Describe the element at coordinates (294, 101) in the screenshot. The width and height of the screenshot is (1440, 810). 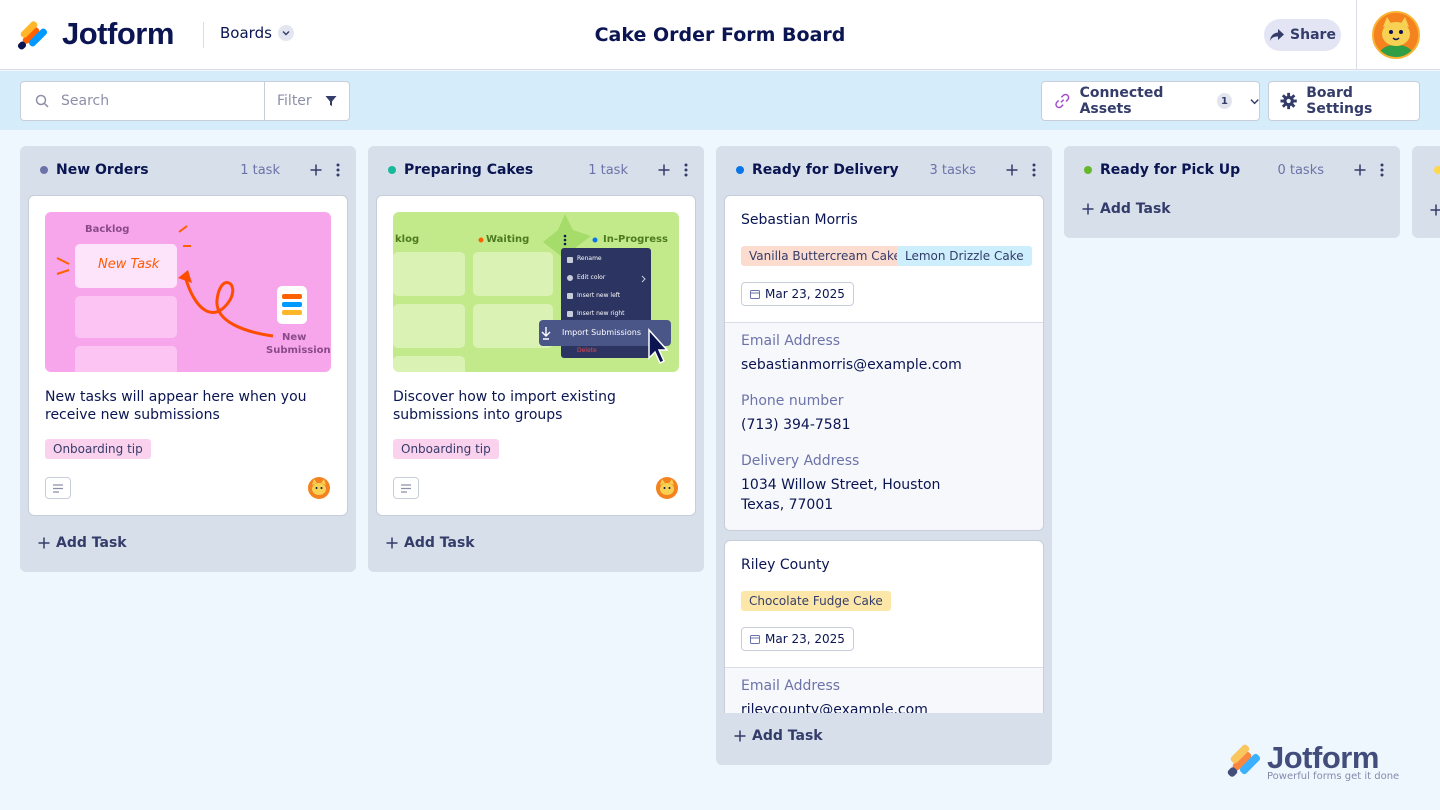
I see `filter-label: Filter` at that location.